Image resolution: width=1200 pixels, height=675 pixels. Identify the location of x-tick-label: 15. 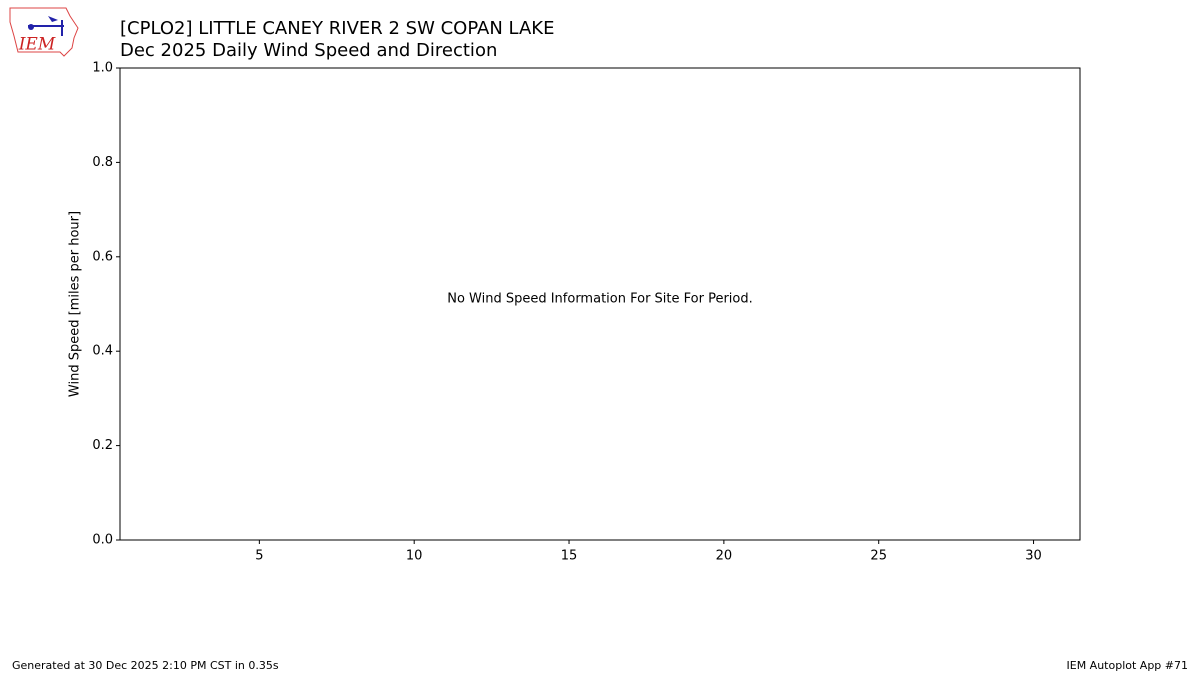
(569, 556).